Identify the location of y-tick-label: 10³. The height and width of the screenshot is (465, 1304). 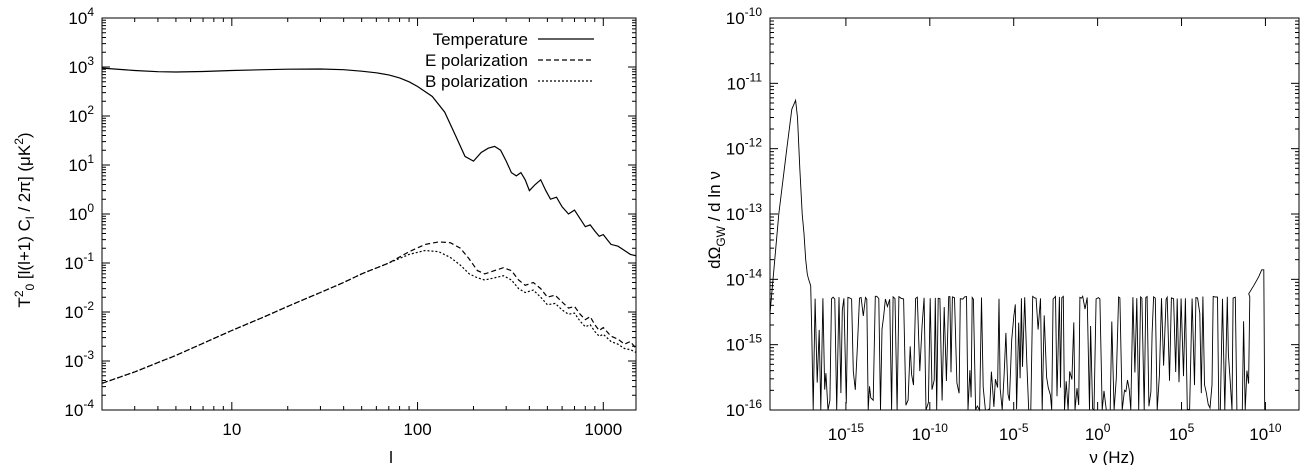
(81, 65).